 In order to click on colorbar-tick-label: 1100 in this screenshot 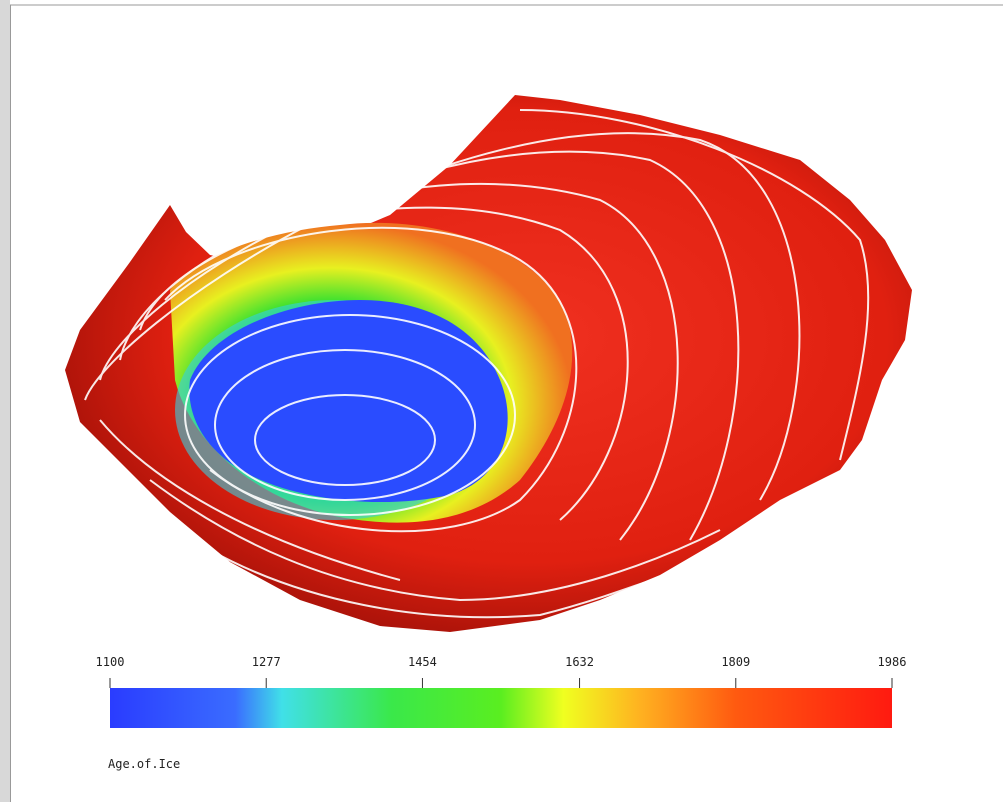, I will do `click(110, 662)`.